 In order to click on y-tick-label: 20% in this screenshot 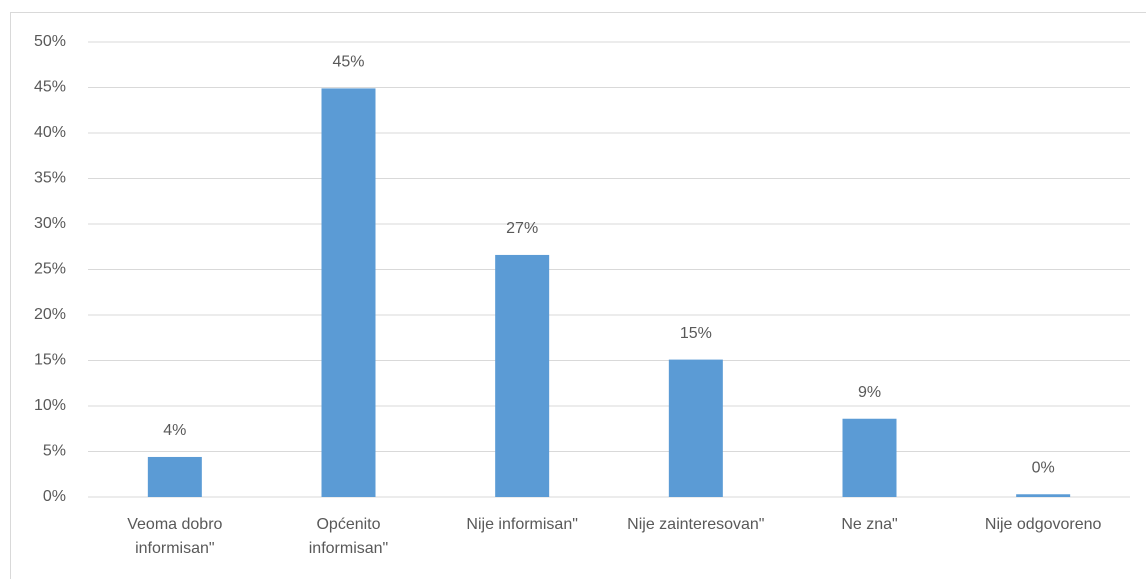, I will do `click(50, 314)`.